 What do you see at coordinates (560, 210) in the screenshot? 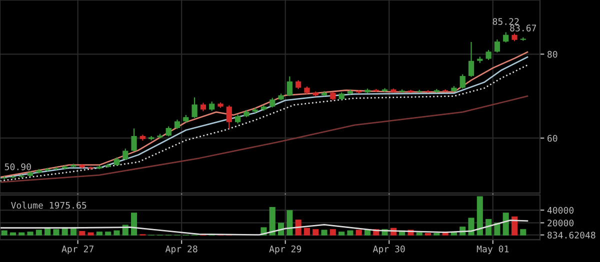
I see `y-tick-label: 40000` at bounding box center [560, 210].